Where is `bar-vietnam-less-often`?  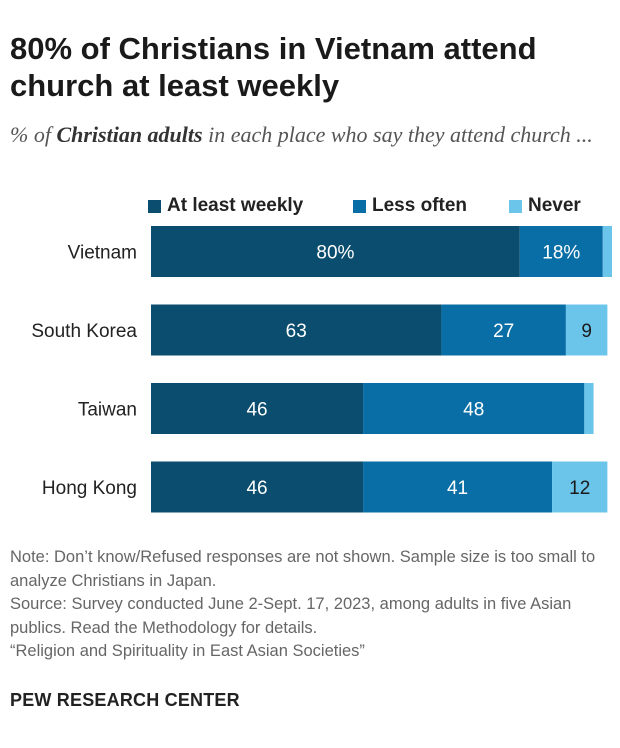
bar-vietnam-less-often is located at coordinates (561, 251).